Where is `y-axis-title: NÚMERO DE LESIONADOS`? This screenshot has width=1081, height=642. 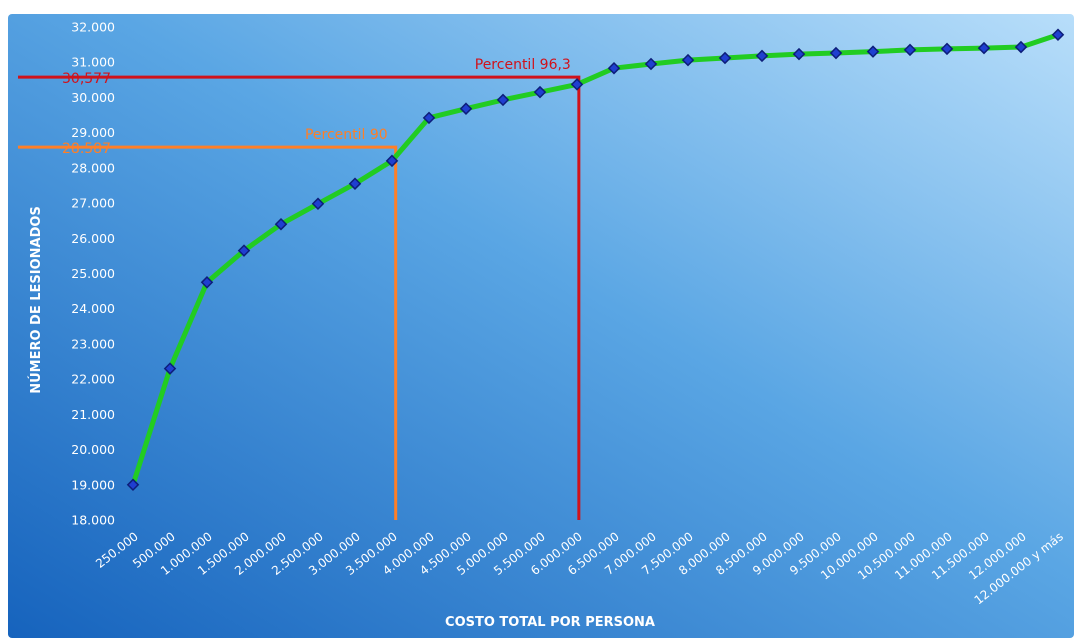
y-axis-title: NÚMERO DE LESIONADOS is located at coordinates (36, 300).